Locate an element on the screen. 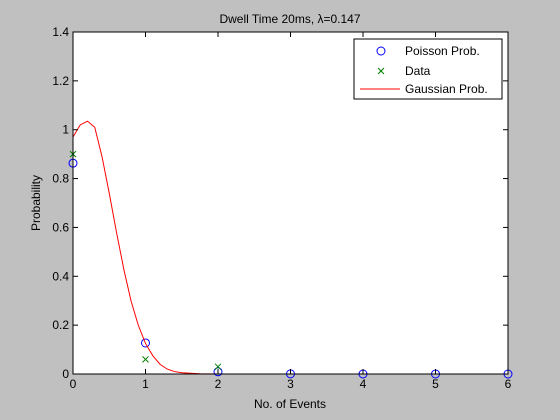 Image resolution: width=560 pixels, height=420 pixels. x-tick-label: 4 is located at coordinates (363, 384).